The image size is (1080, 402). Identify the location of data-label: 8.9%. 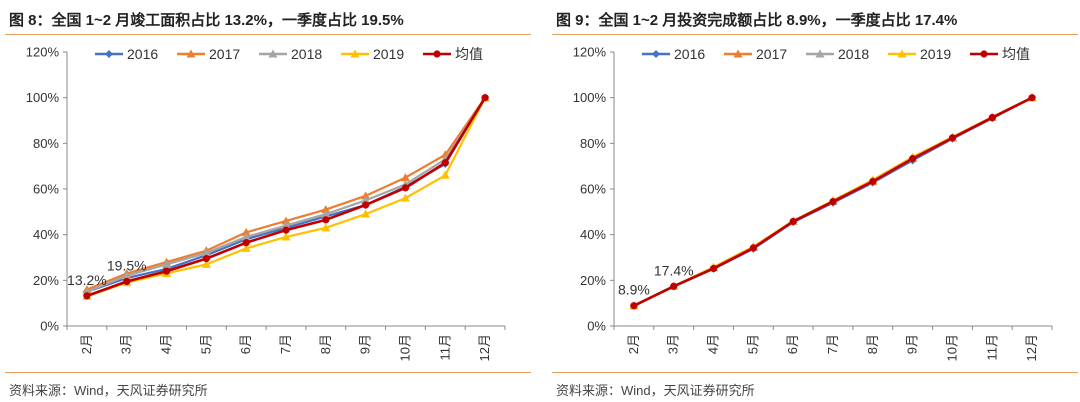
(634, 290).